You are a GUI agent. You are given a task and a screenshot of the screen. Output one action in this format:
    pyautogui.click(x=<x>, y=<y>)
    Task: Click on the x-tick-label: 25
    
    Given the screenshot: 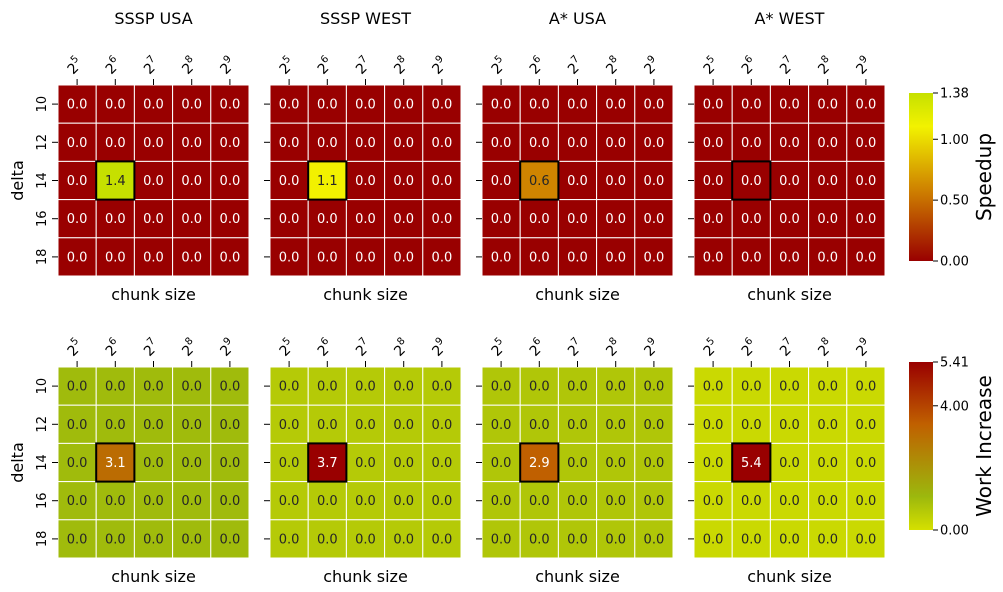 What is the action you would take?
    pyautogui.click(x=710, y=348)
    